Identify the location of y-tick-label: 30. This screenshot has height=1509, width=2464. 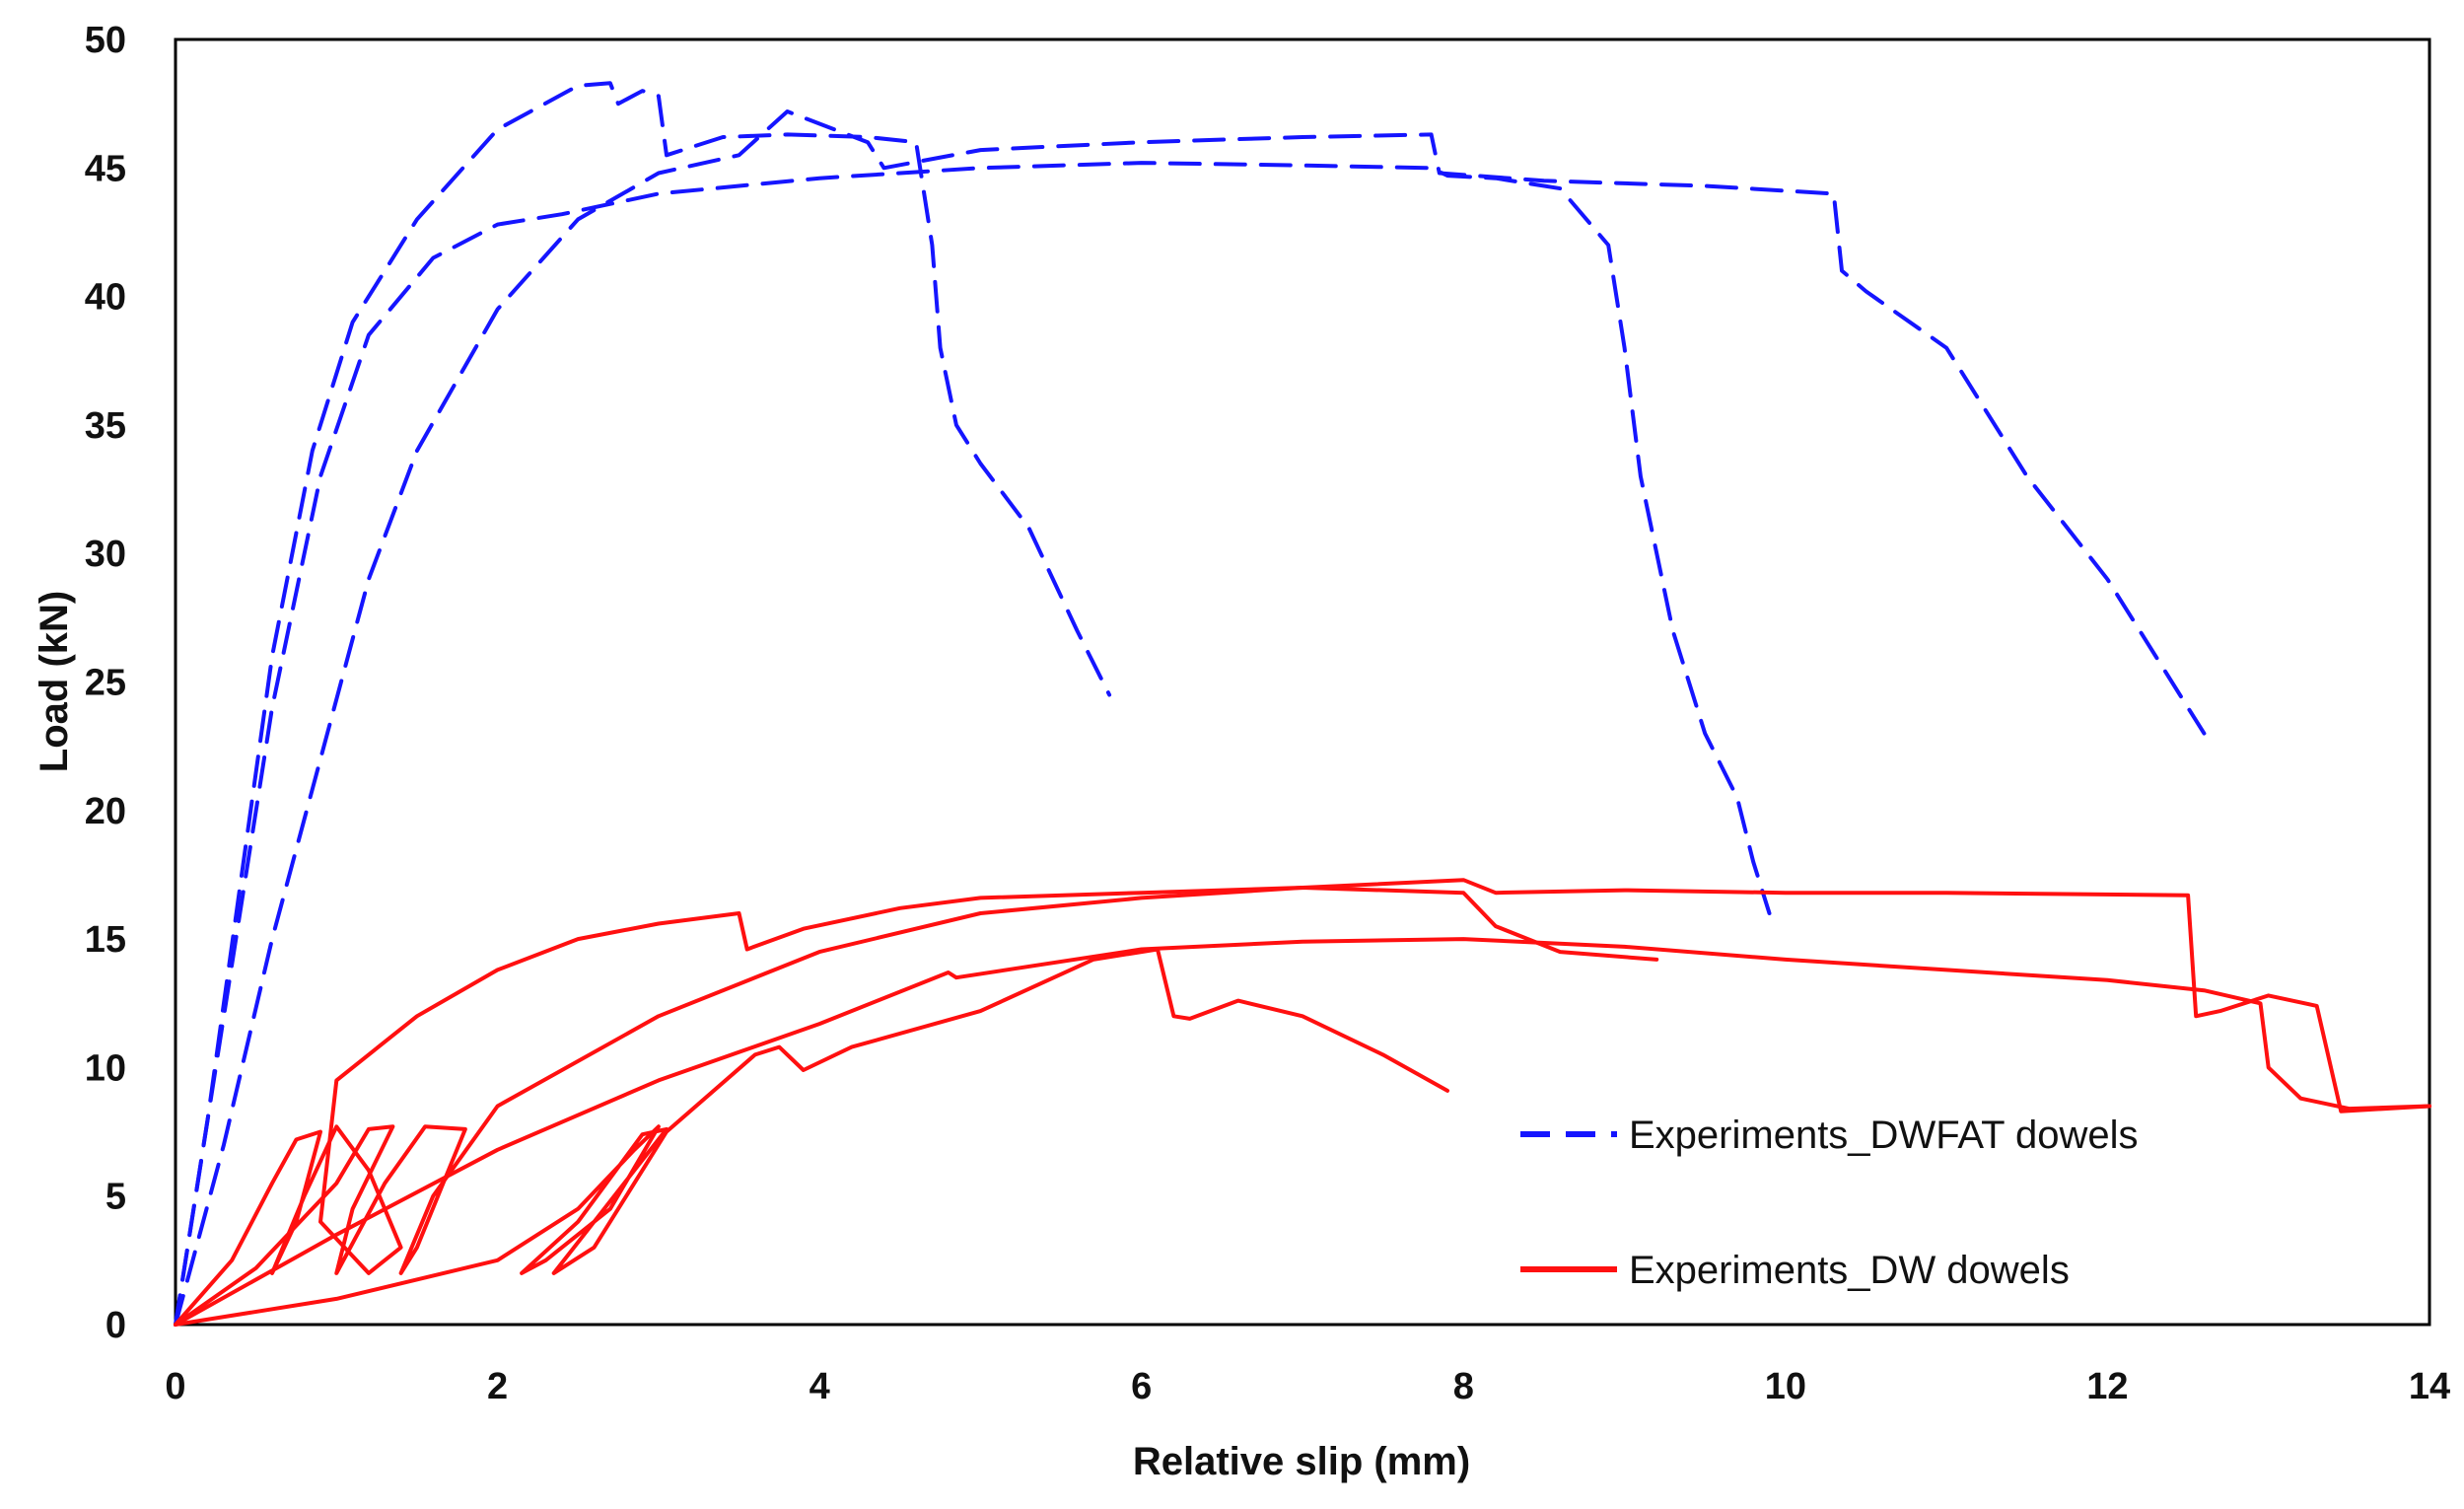
(105, 555).